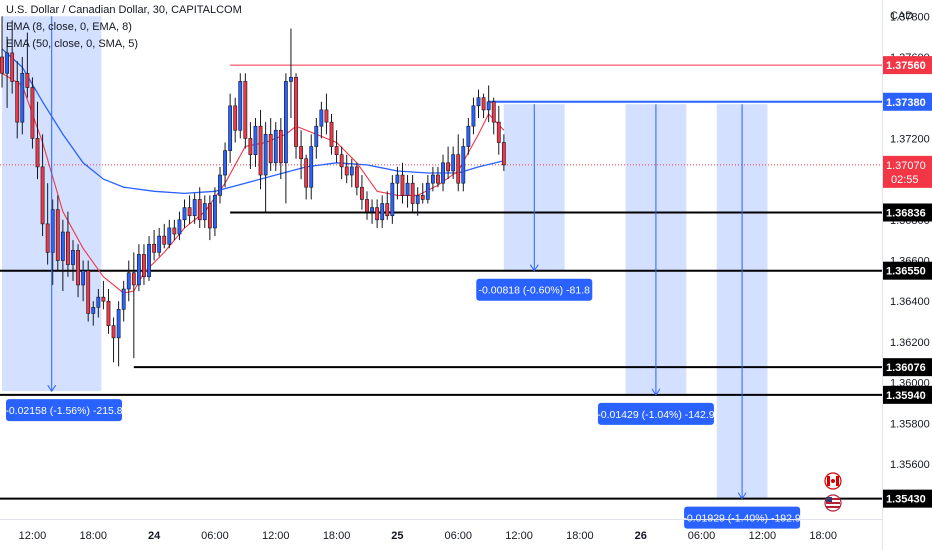 The width and height of the screenshot is (932, 550). Describe the element at coordinates (833, 503) in the screenshot. I see `usa-flag-icon` at that location.